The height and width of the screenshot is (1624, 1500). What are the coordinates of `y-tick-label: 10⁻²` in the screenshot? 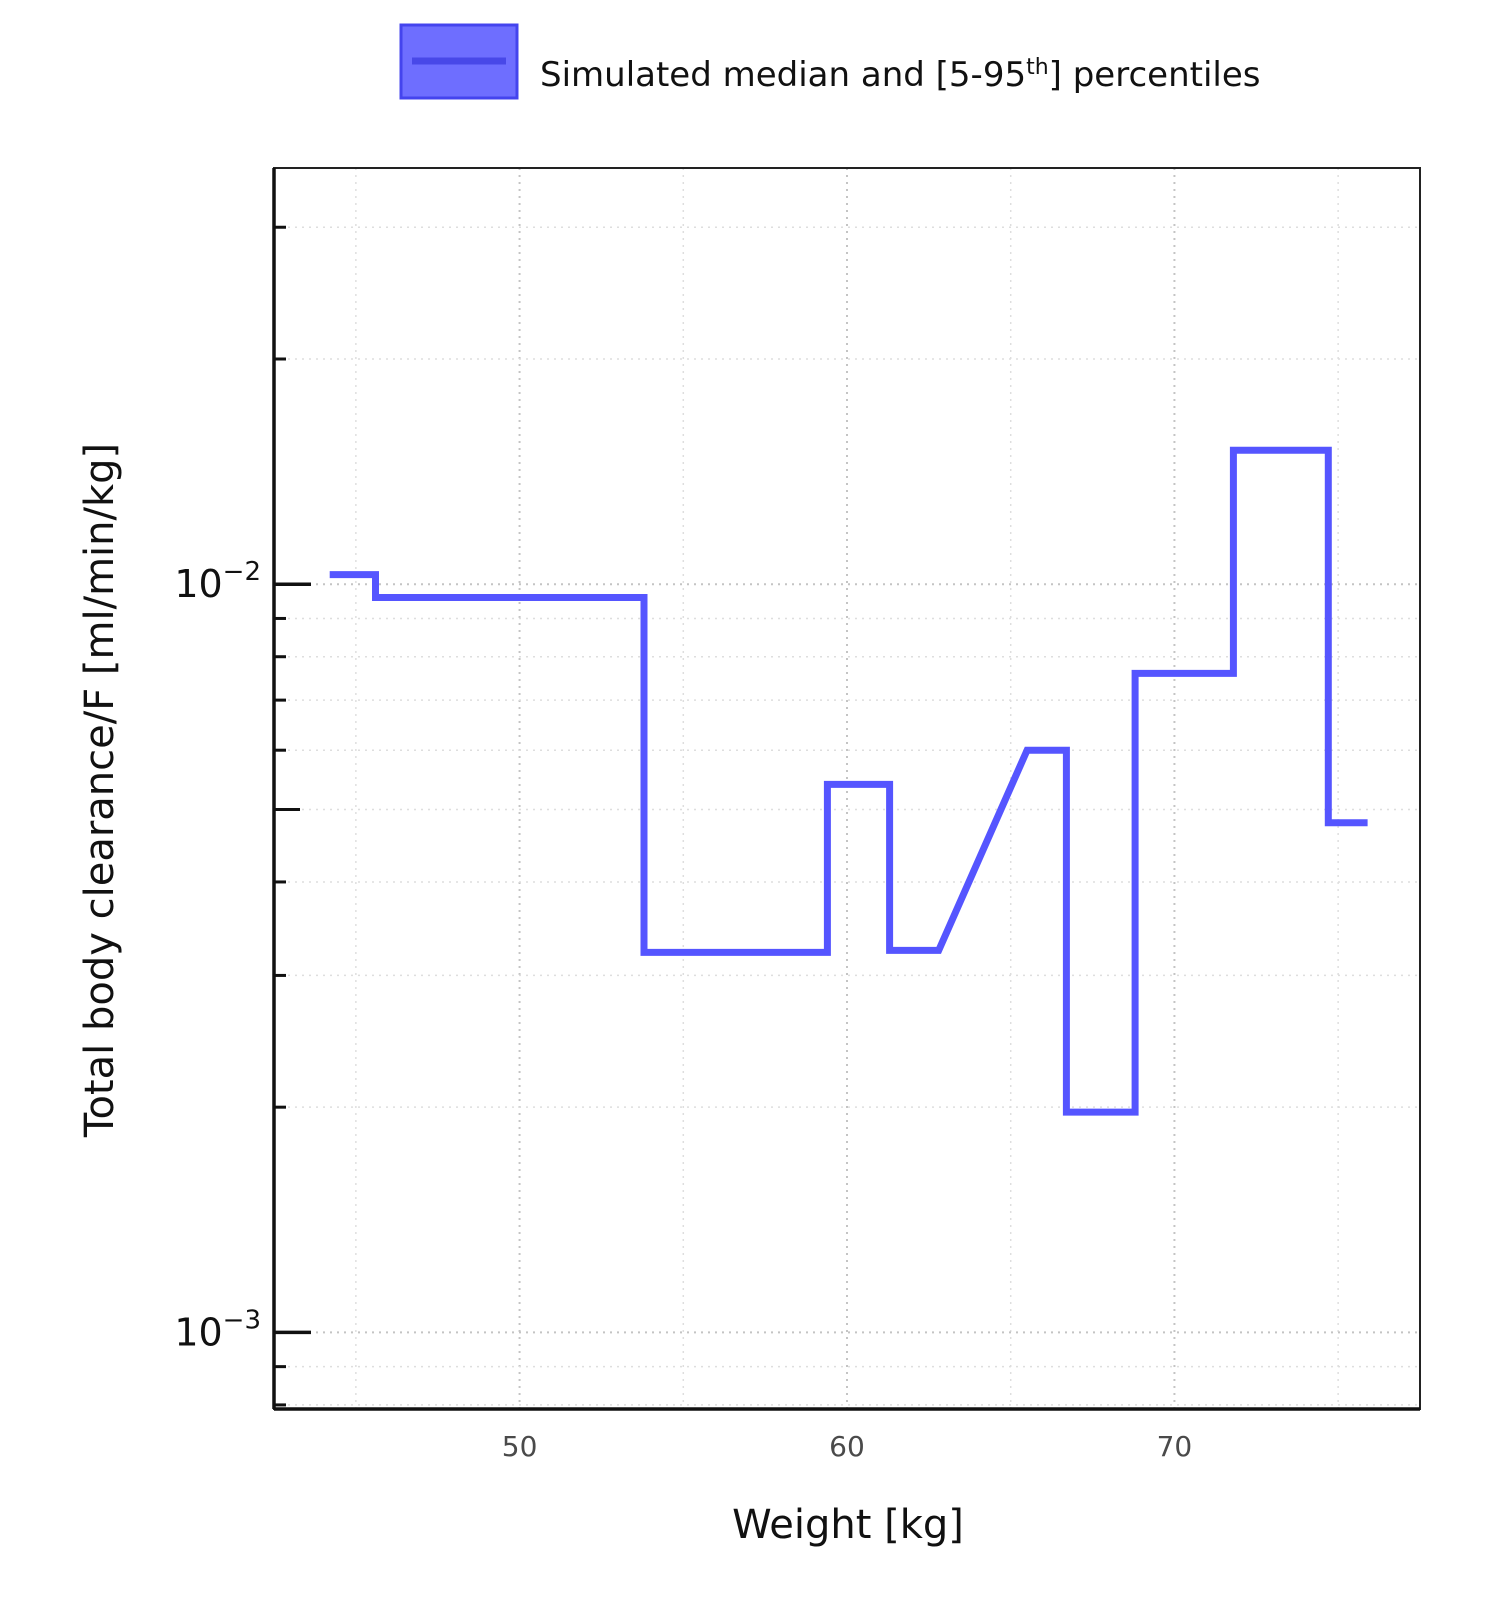 It's located at (217, 581).